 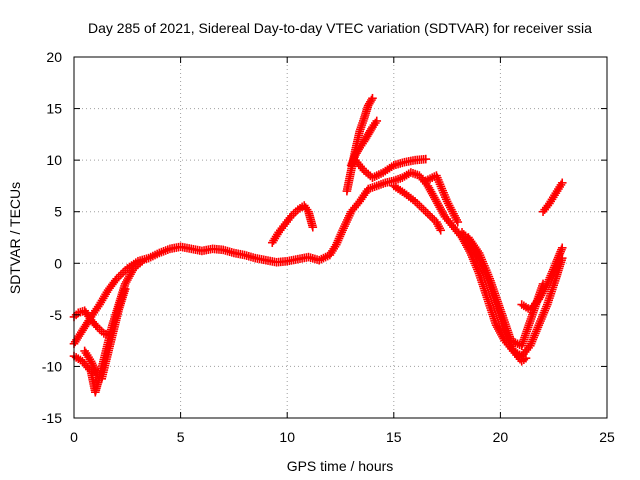 What do you see at coordinates (15, 238) in the screenshot?
I see `y-axis-label: SDTVAR / TECUs` at bounding box center [15, 238].